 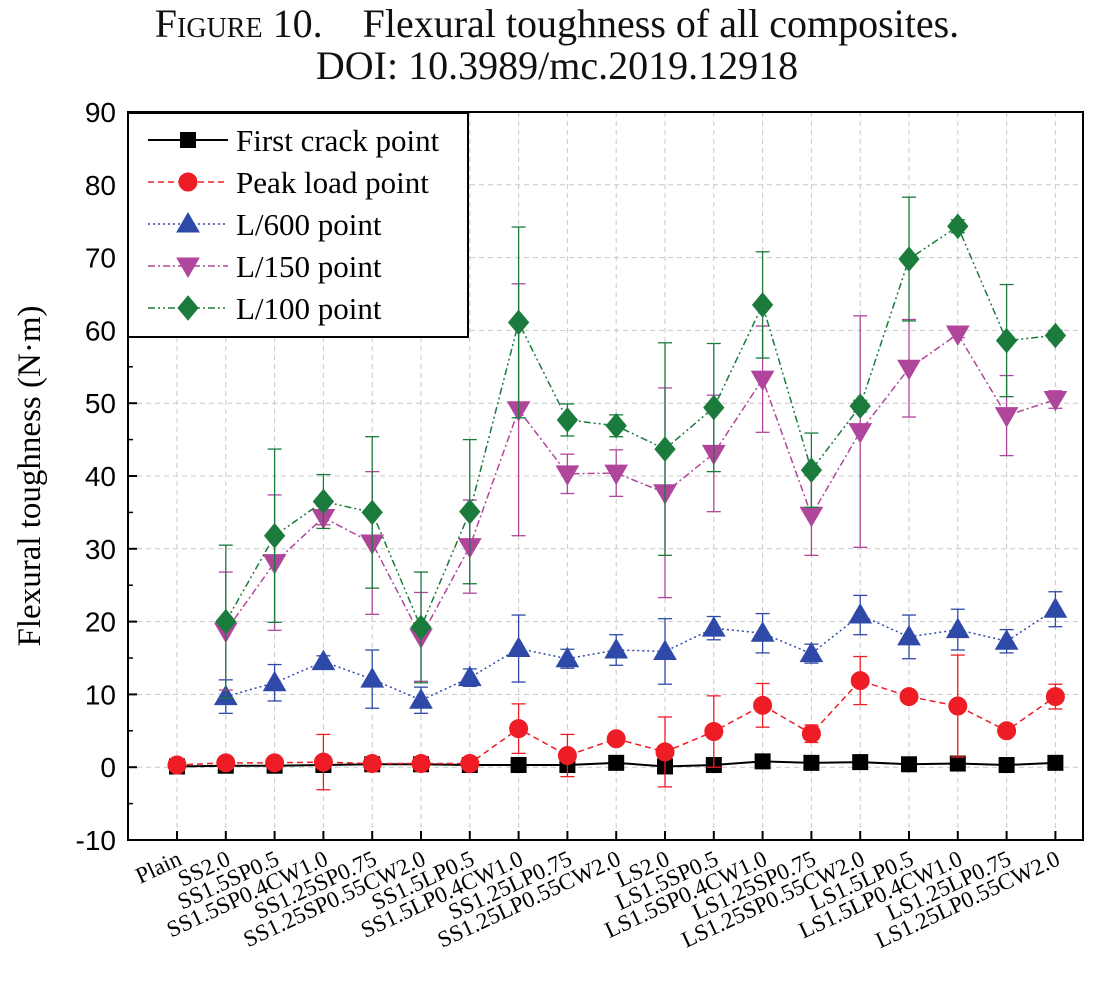 What do you see at coordinates (640, 655) in the screenshot?
I see `series-line` at bounding box center [640, 655].